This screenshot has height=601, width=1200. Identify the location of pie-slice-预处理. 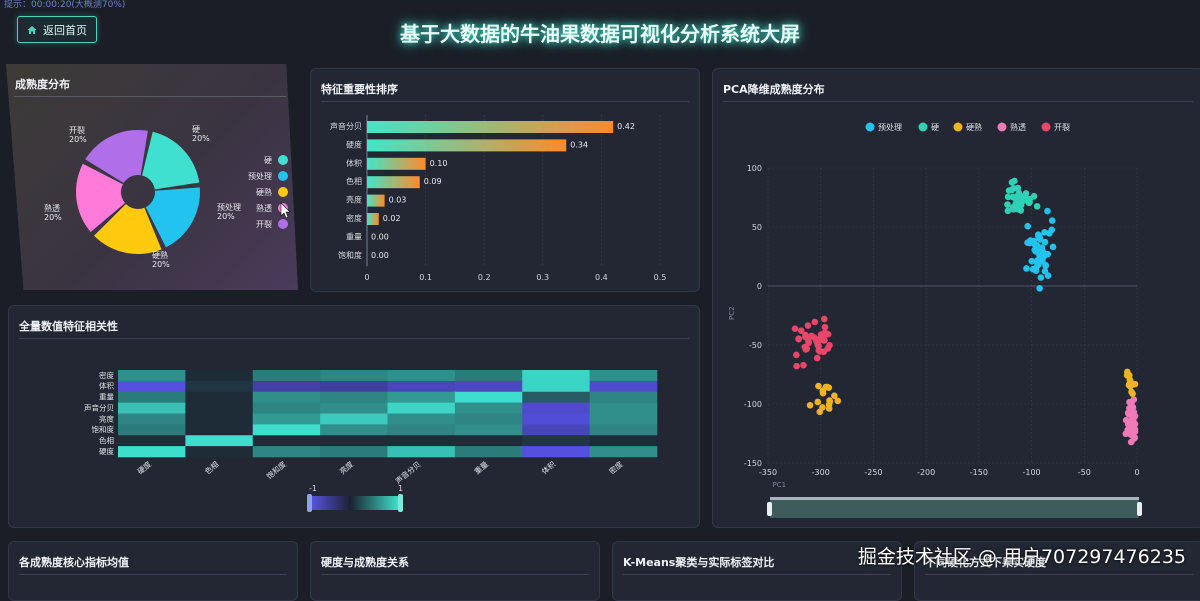
(172, 217).